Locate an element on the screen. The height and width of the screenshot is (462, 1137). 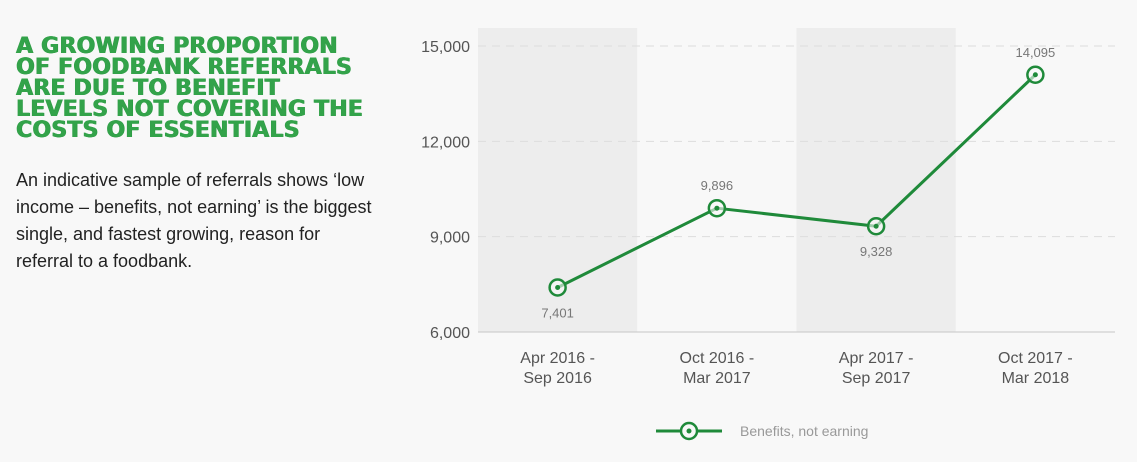
x-tick-label: Apr 2017 - Sep 2017 is located at coordinates (876, 368).